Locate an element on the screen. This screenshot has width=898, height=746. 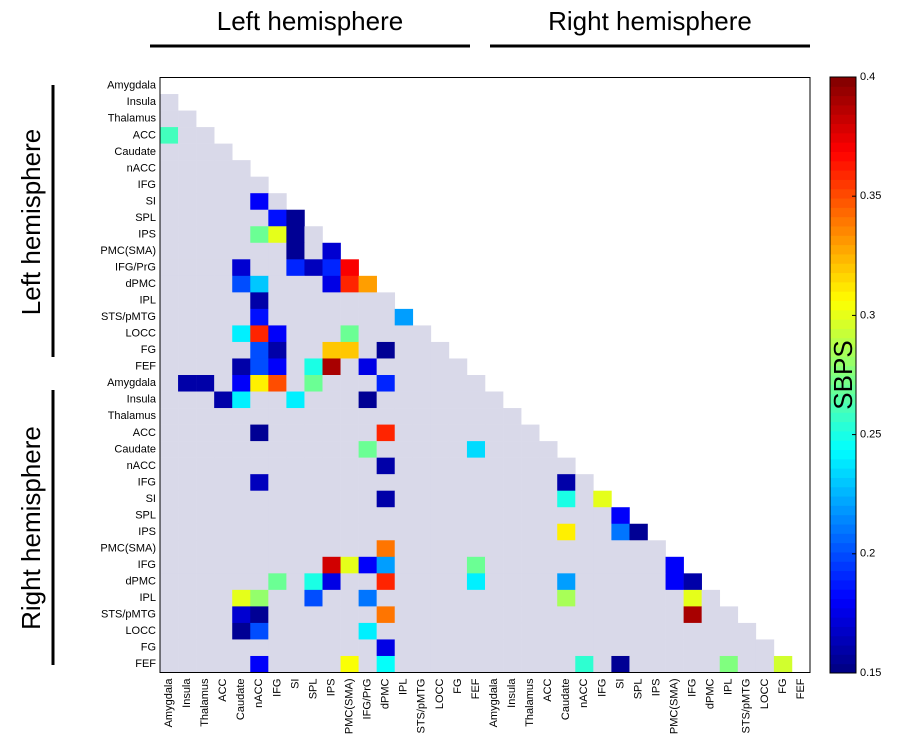
y-tick-label: IFG/PrG is located at coordinates (135, 267).